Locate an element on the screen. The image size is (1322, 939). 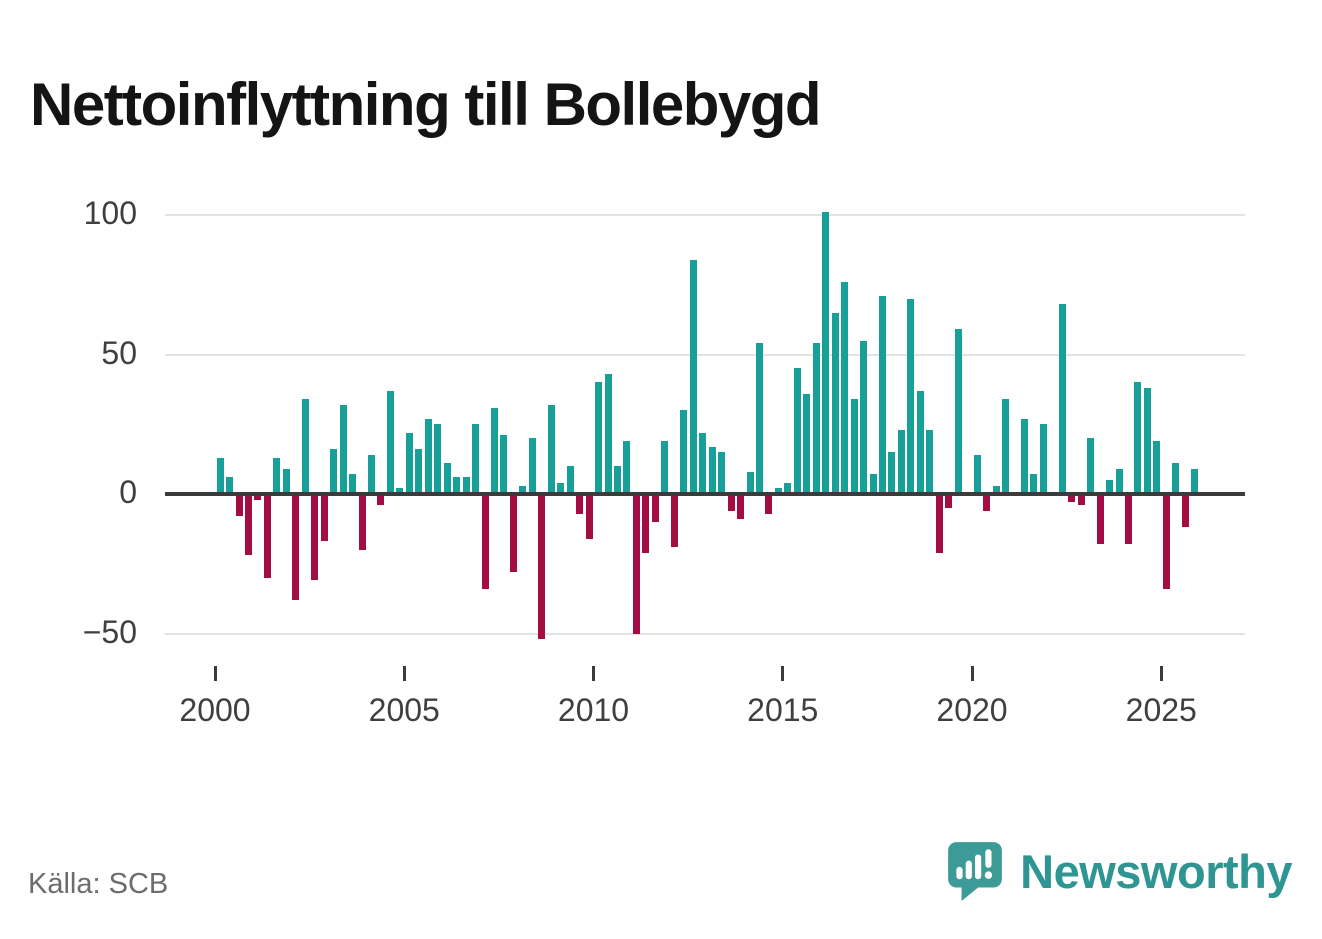
bar-2019-q1 is located at coordinates (939, 523).